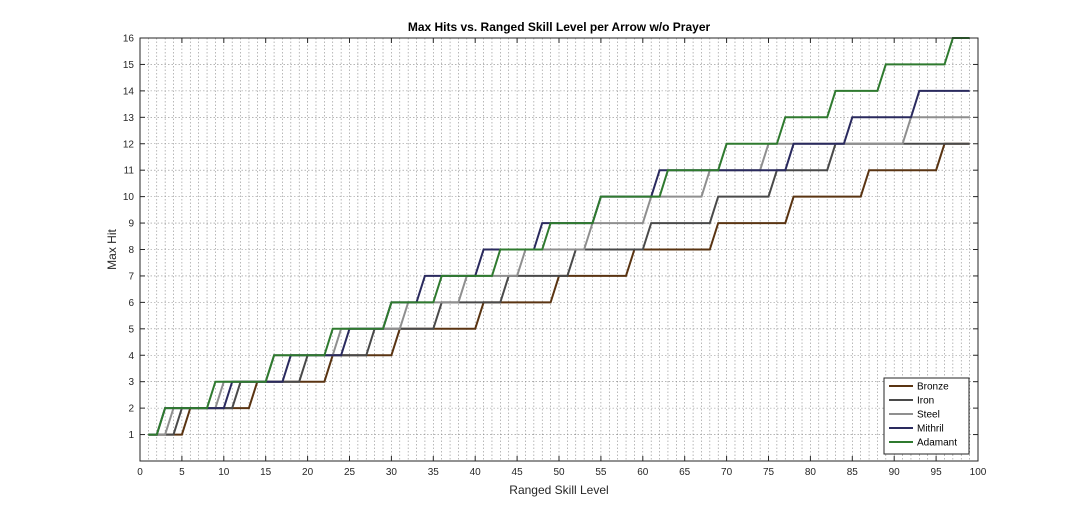  What do you see at coordinates (476, 472) in the screenshot?
I see `x-tick-label: 40` at bounding box center [476, 472].